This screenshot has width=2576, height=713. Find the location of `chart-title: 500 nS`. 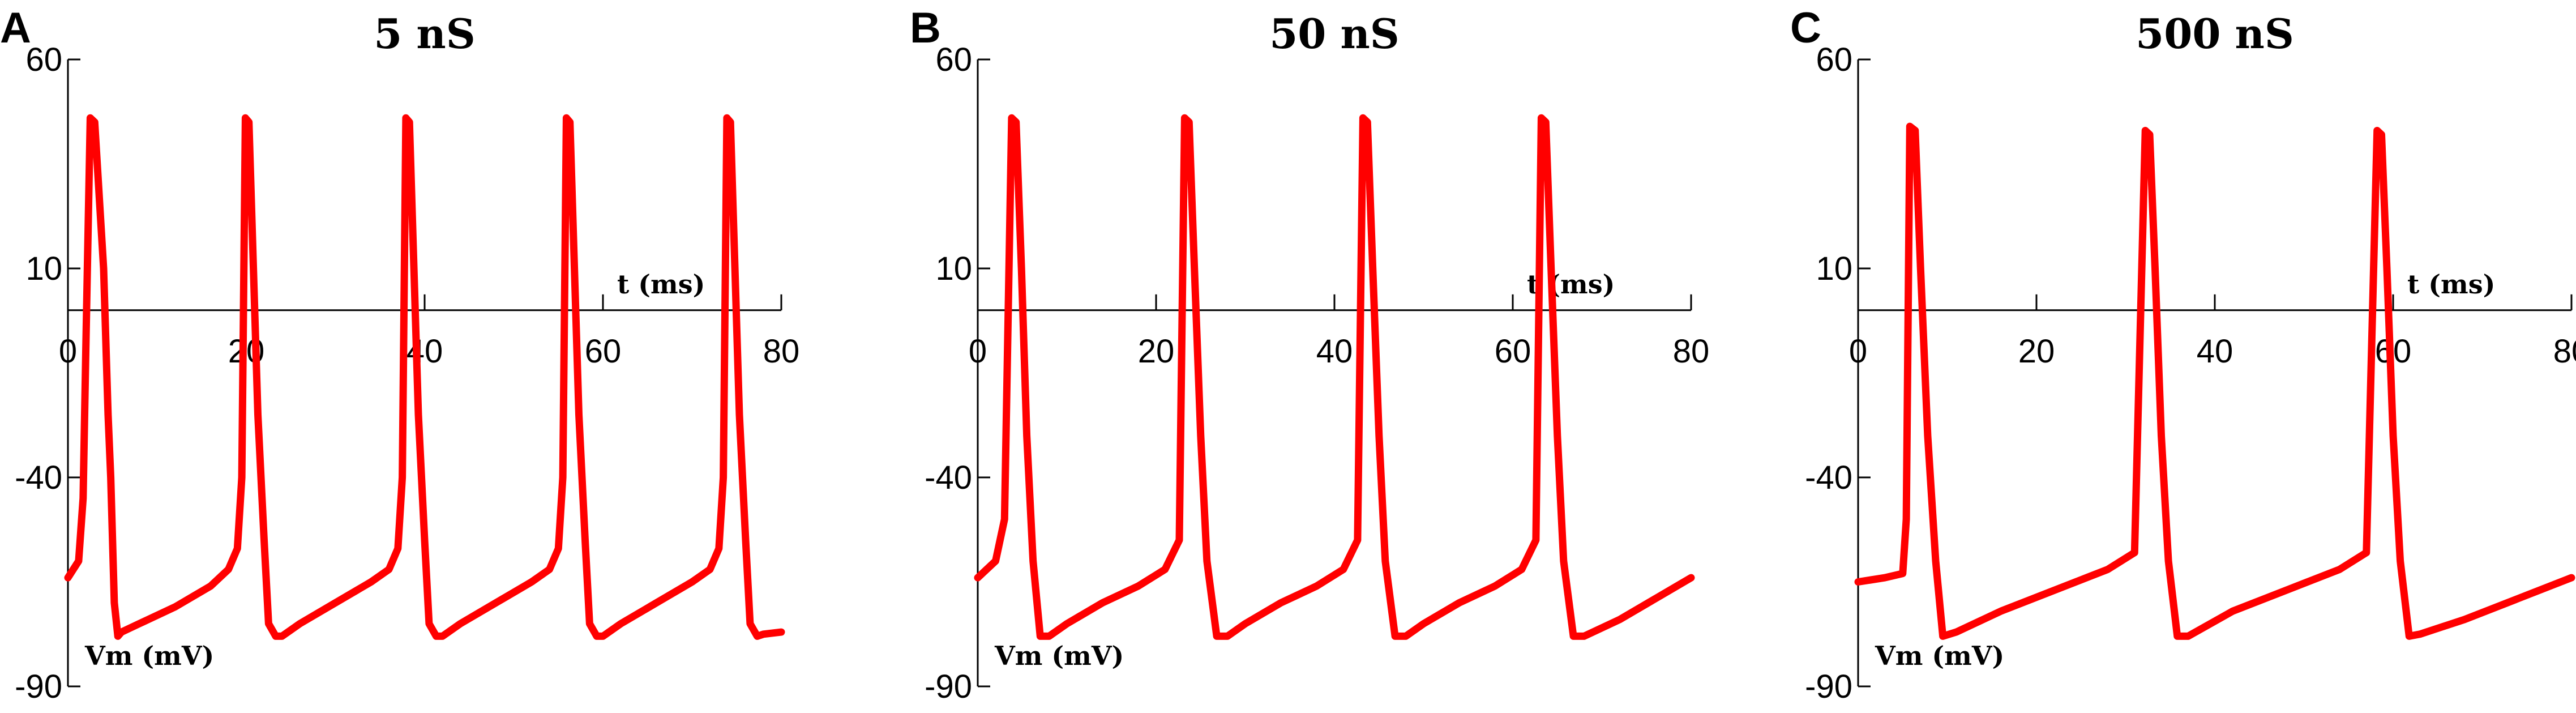

chart-title: 500 nS is located at coordinates (2215, 34).